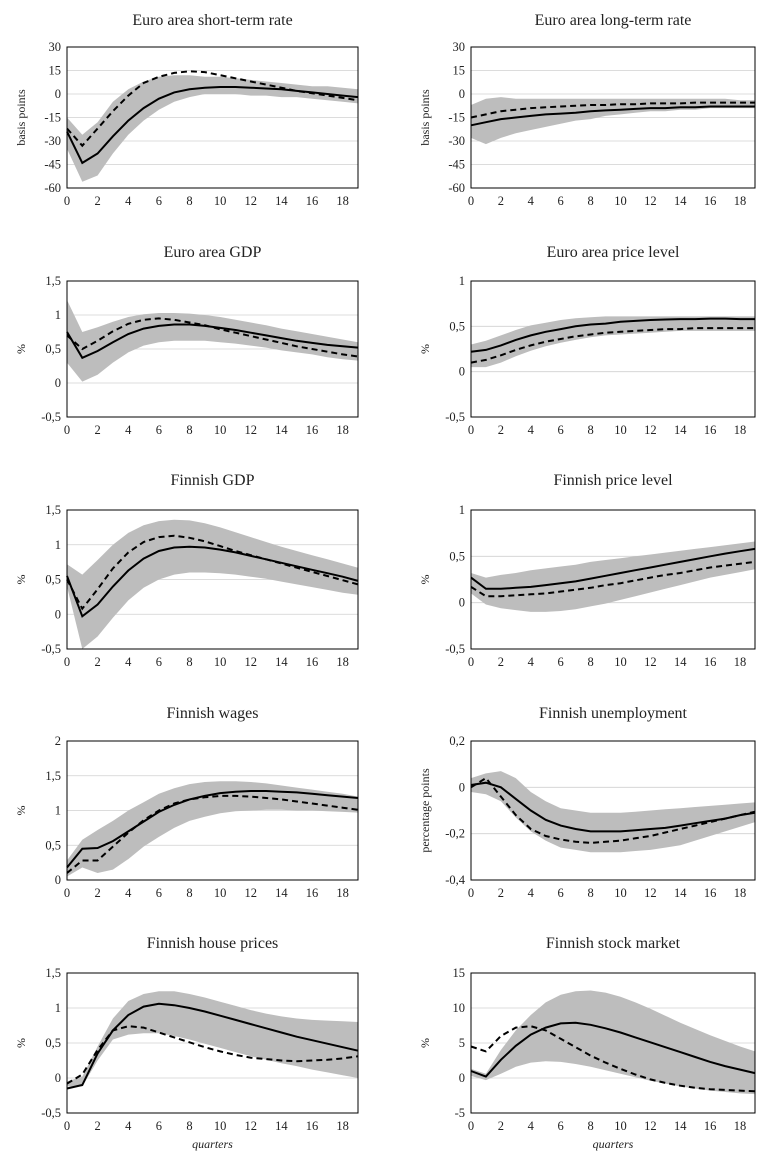  I want to click on y-tick-label: -15, so click(456, 118).